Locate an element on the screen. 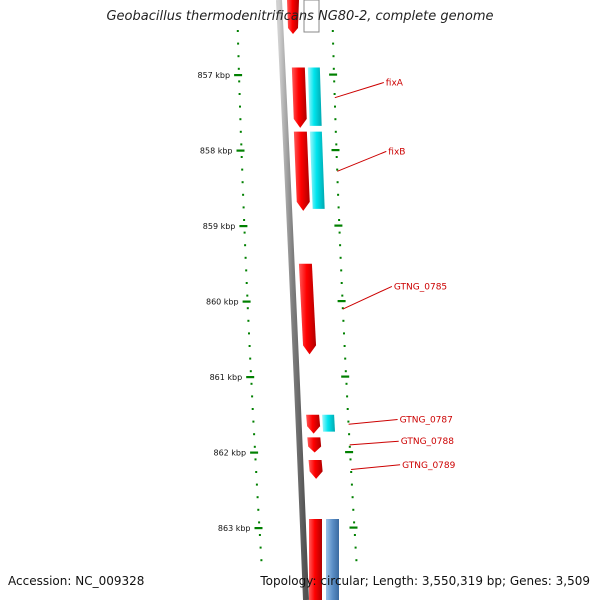 This screenshot has height=605, width=600. backbone-arc is located at coordinates (292, 300).